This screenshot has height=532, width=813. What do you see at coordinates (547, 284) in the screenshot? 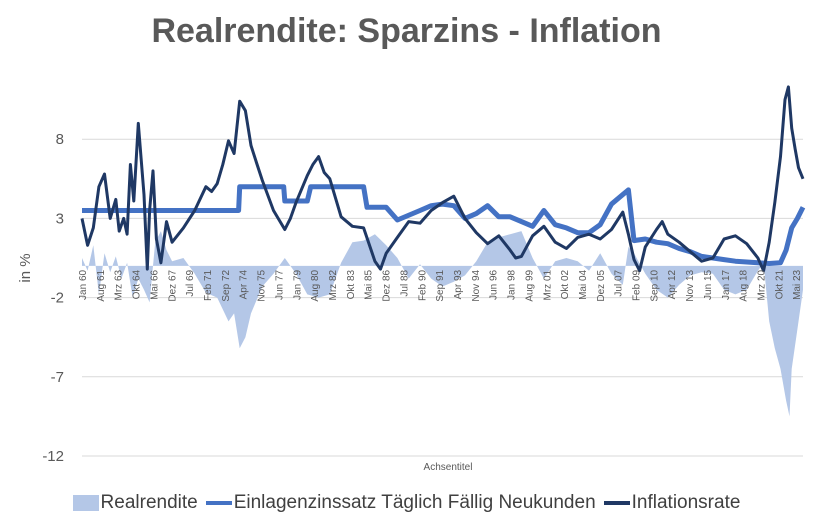
I see `x-tick-label: Mrz 01` at bounding box center [547, 284].